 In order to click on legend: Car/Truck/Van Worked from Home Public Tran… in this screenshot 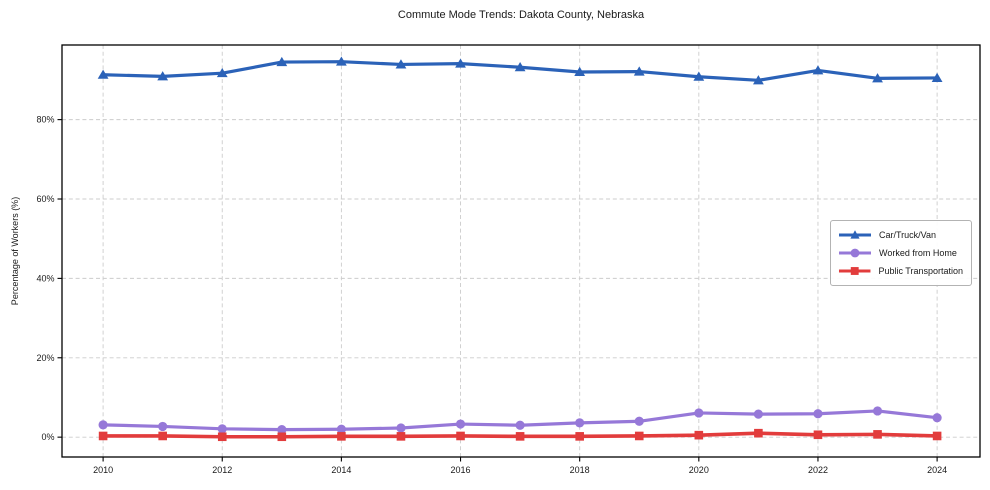, I will do `click(901, 253)`.